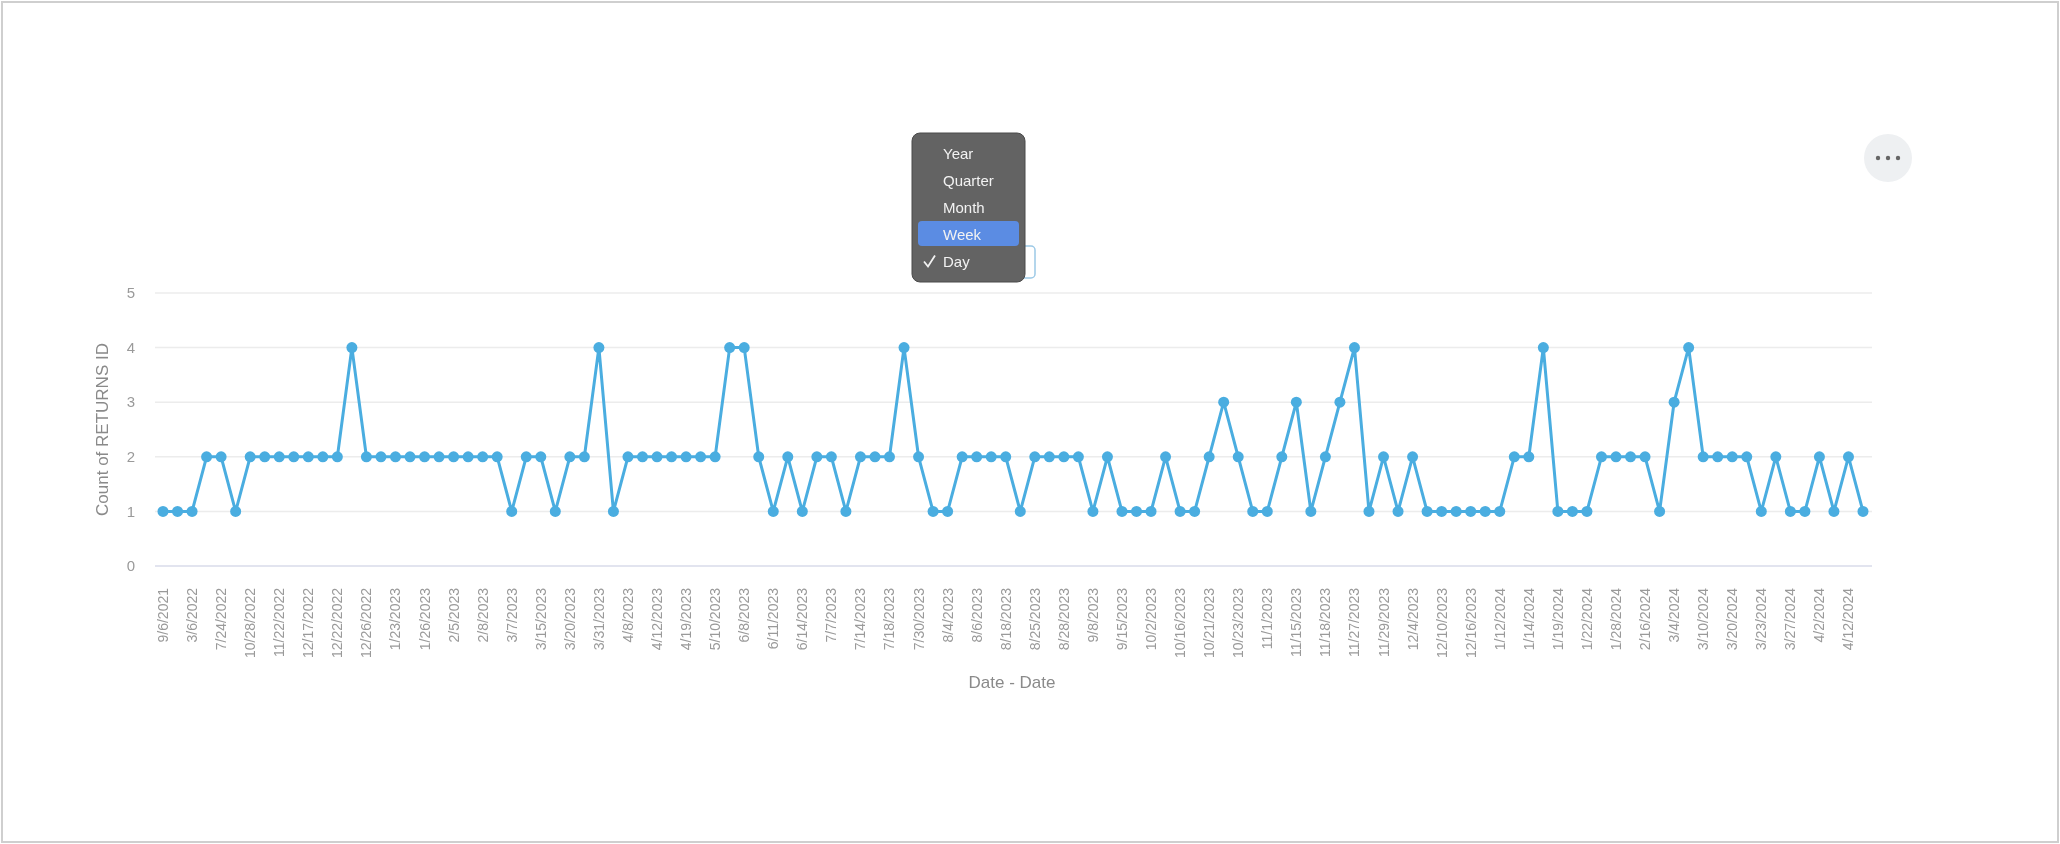 The width and height of the screenshot is (2060, 844). What do you see at coordinates (831, 615) in the screenshot?
I see `x-tick-label: 7/7/2023` at bounding box center [831, 615].